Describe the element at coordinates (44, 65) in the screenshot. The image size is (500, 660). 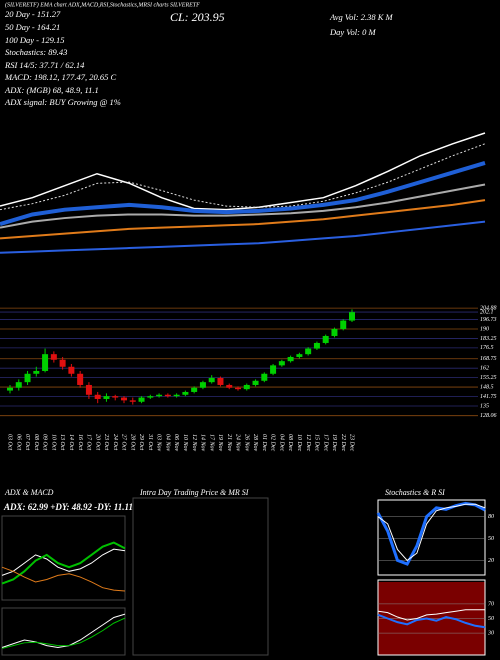
I see `annotation: RSI 14/5: 37.71 / 62.14` at that location.